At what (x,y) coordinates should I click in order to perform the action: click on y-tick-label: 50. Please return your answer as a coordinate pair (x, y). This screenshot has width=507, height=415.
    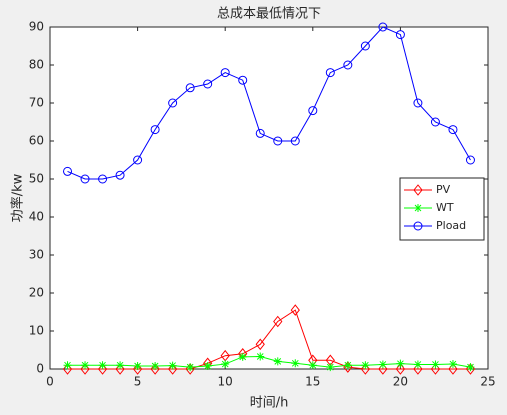
    Looking at the image, I should click on (36, 179).